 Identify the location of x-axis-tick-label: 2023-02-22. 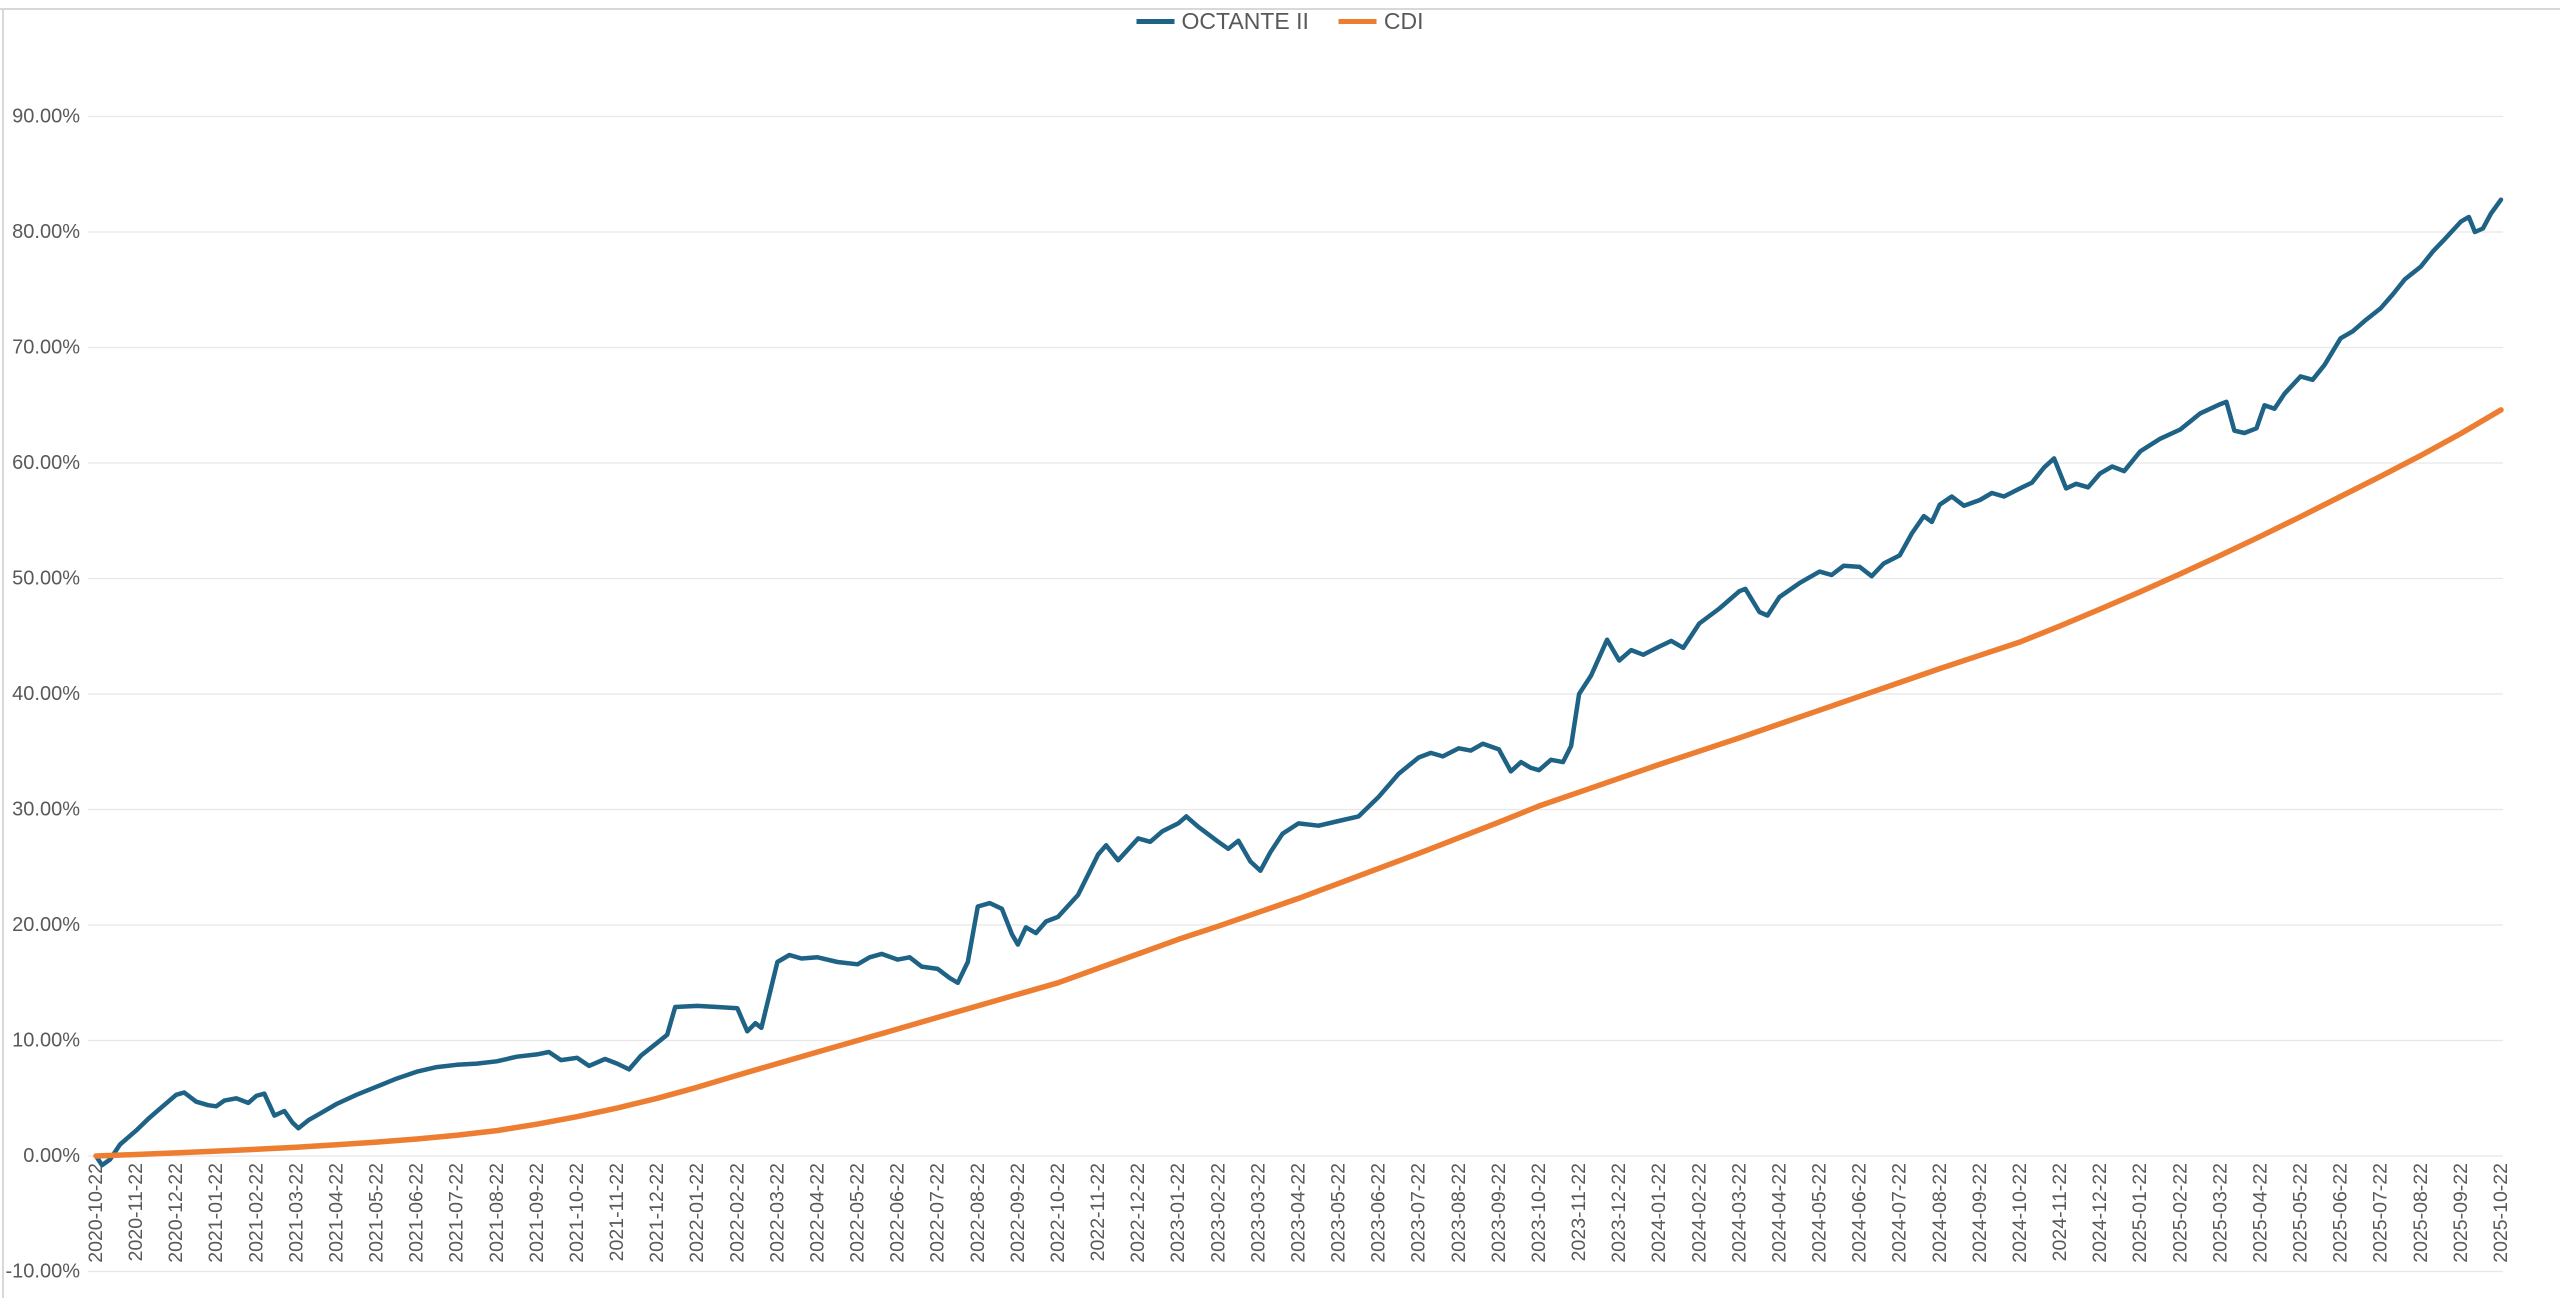
(1218, 1213).